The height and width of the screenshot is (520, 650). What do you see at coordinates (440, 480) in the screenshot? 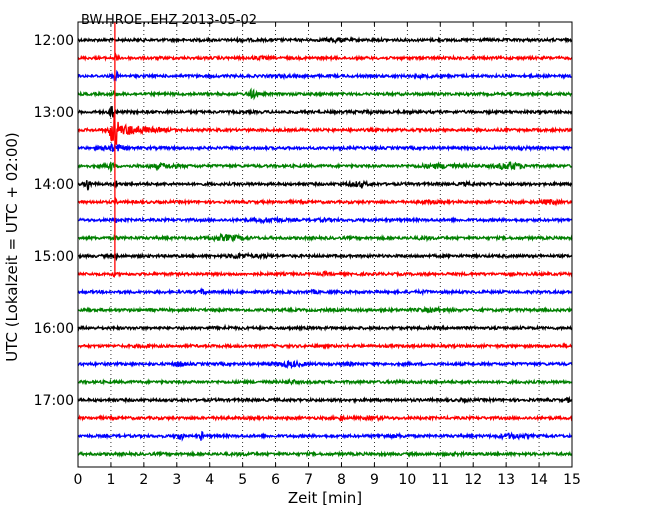
I see `x-tick-label: 11` at bounding box center [440, 480].